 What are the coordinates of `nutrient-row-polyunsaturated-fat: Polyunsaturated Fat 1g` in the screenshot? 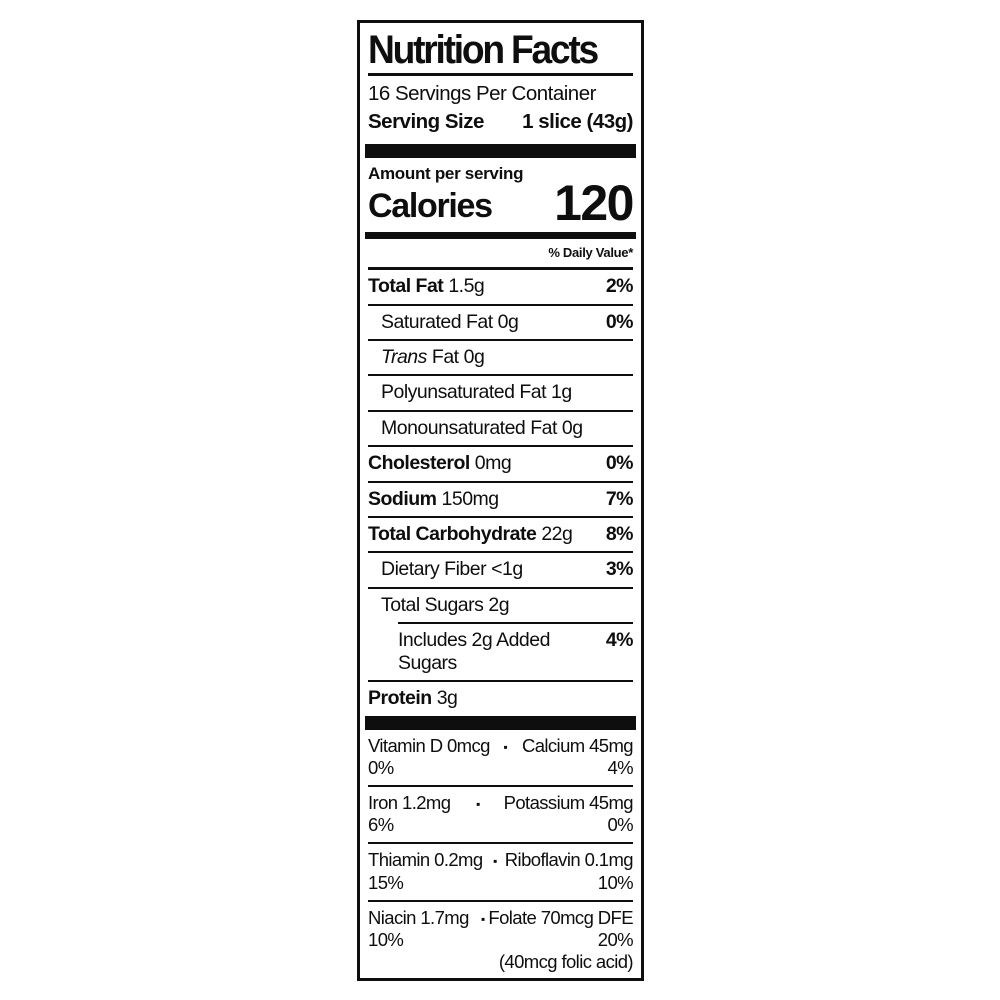 It's located at (500, 392).